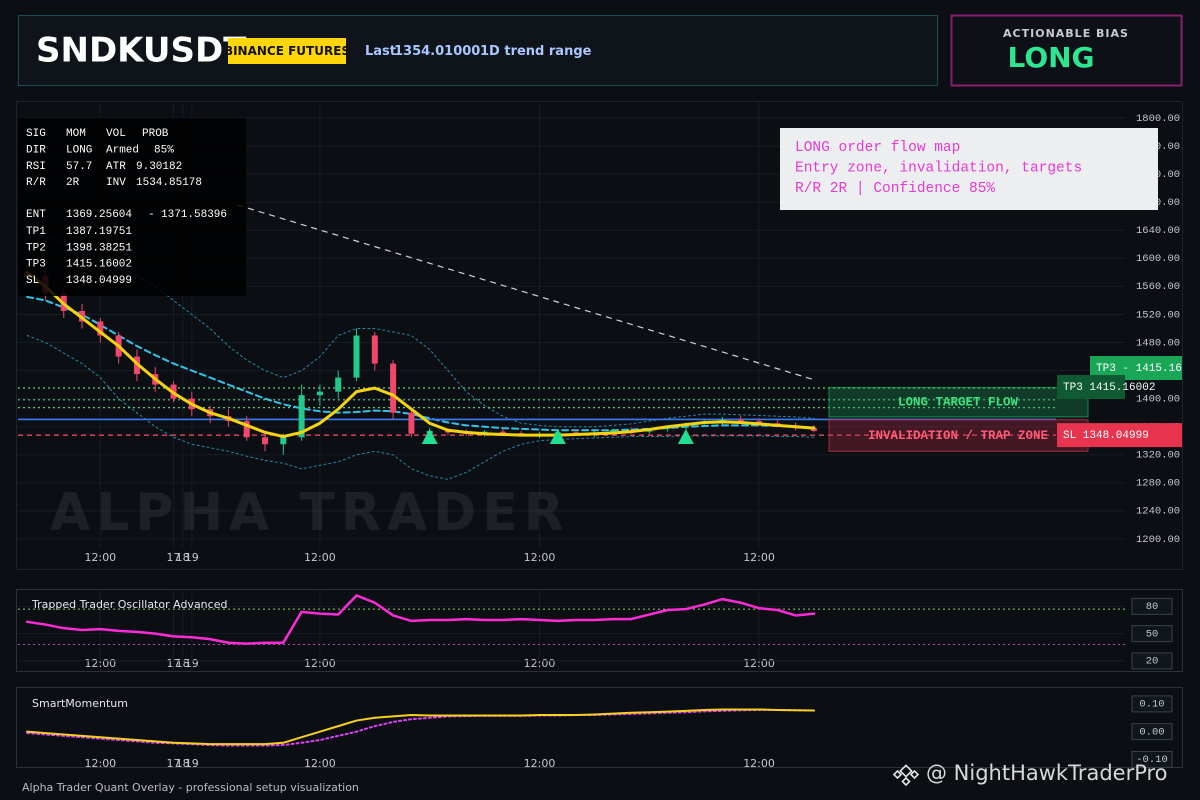  Describe the element at coordinates (36, 167) in the screenshot. I see `info-cell: RSI` at that location.